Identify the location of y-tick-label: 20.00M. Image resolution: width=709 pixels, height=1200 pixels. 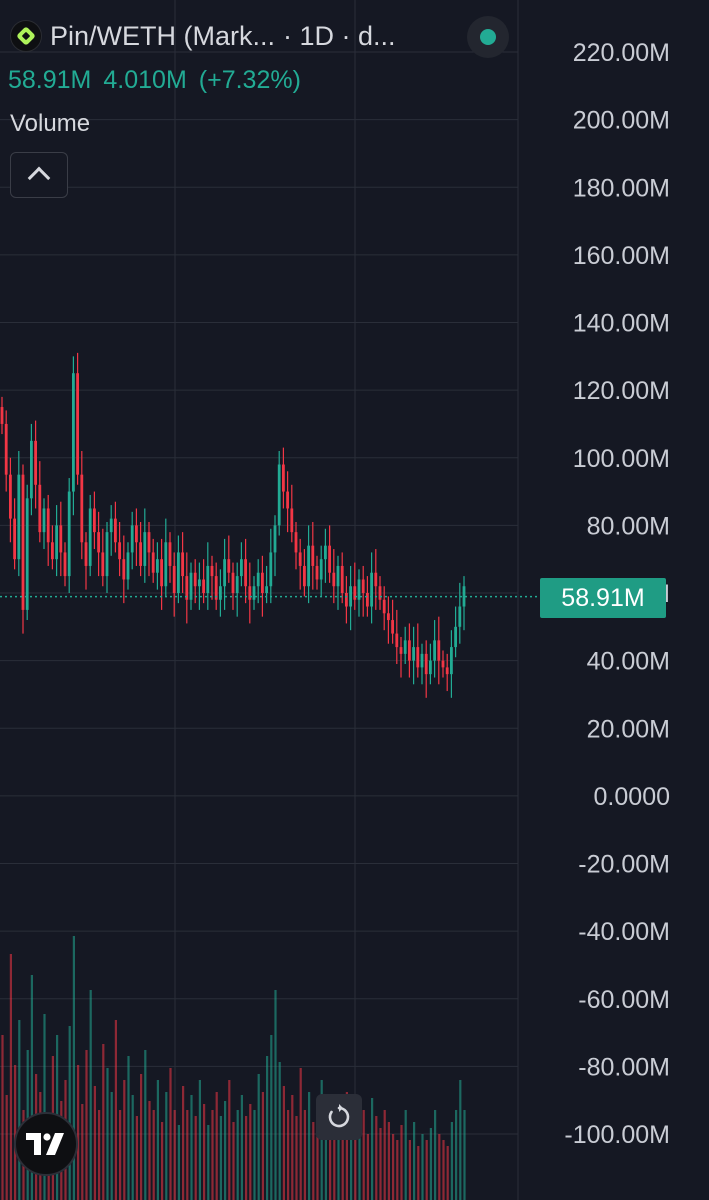
(628, 729).